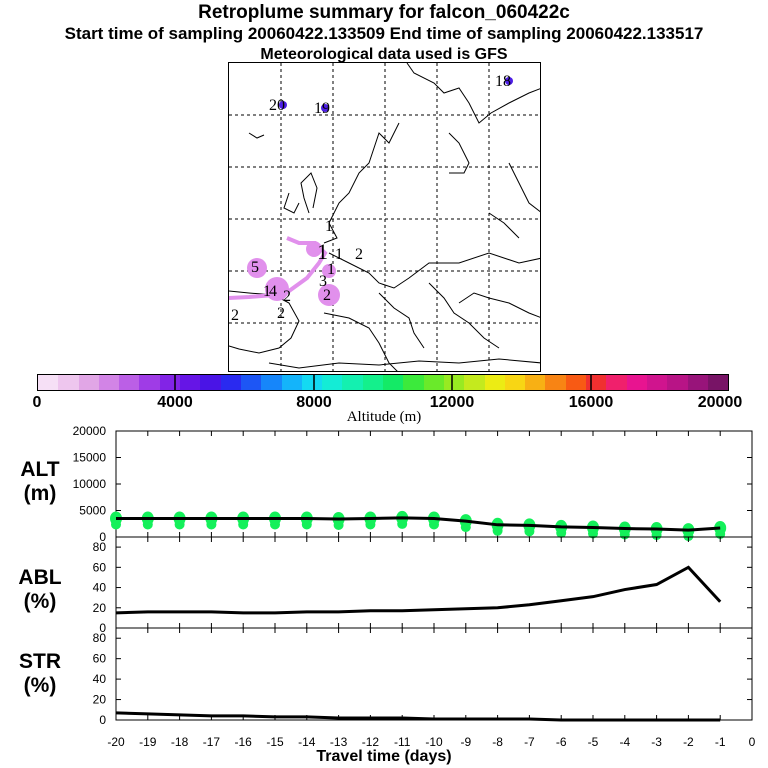 This screenshot has width=768, height=768. Describe the element at coordinates (100, 547) in the screenshot. I see `y-tick-label: 80` at that location.